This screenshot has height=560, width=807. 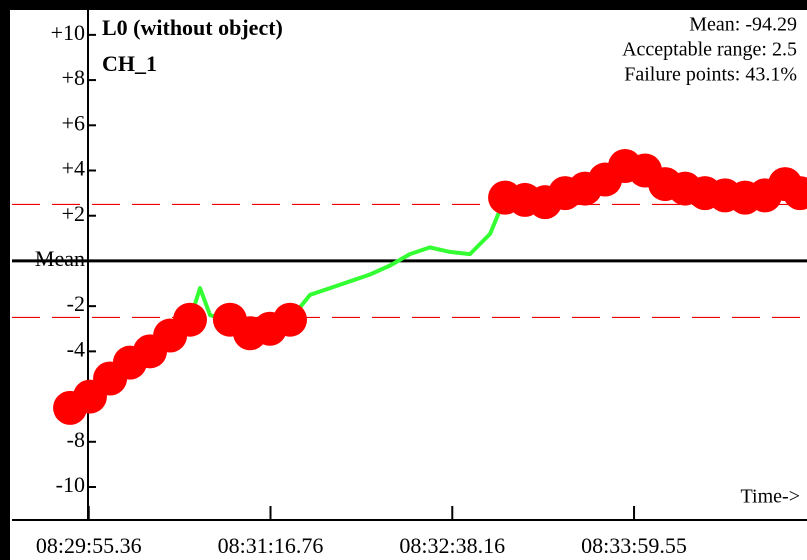 I want to click on y-tick-label: -8, so click(x=76, y=439).